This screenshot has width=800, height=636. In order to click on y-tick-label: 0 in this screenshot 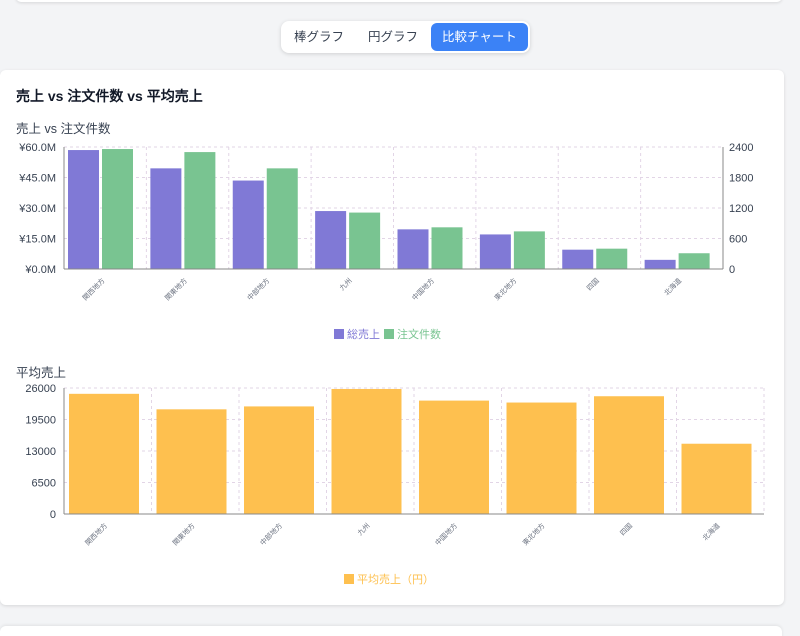, I will do `click(53, 515)`.